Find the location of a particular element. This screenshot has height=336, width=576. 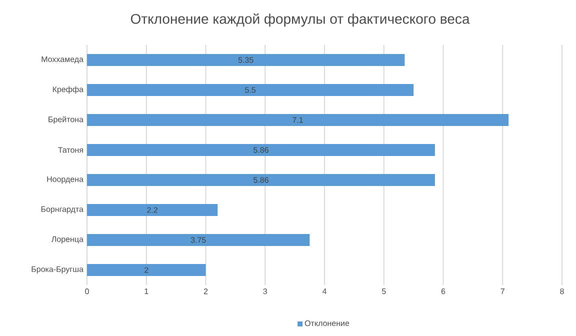

data-label: 5.35 is located at coordinates (246, 60).